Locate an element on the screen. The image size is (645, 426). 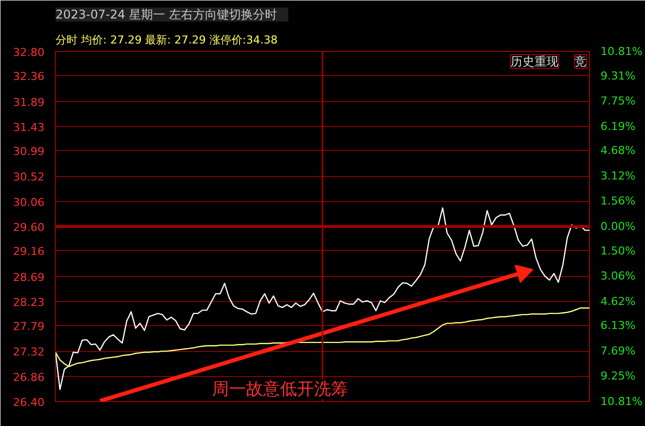
y-tick-label: 28.23 is located at coordinates (29, 302).